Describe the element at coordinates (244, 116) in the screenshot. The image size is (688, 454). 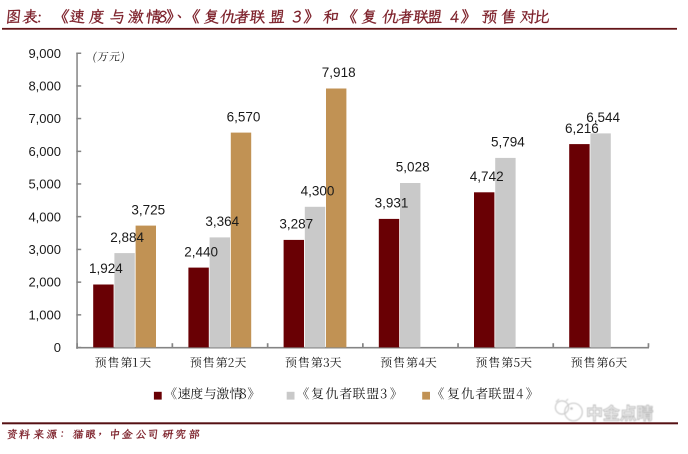
I see `svg-text: 6,570` at that location.